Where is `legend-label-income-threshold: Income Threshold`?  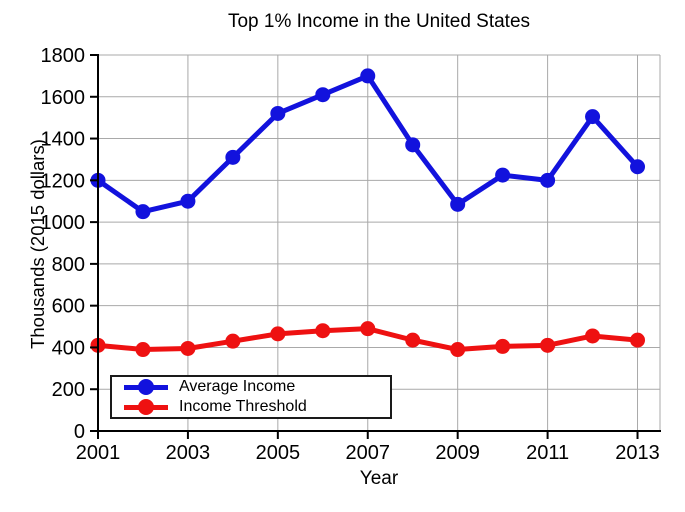
legend-label-income-threshold: Income Threshold is located at coordinates (243, 406).